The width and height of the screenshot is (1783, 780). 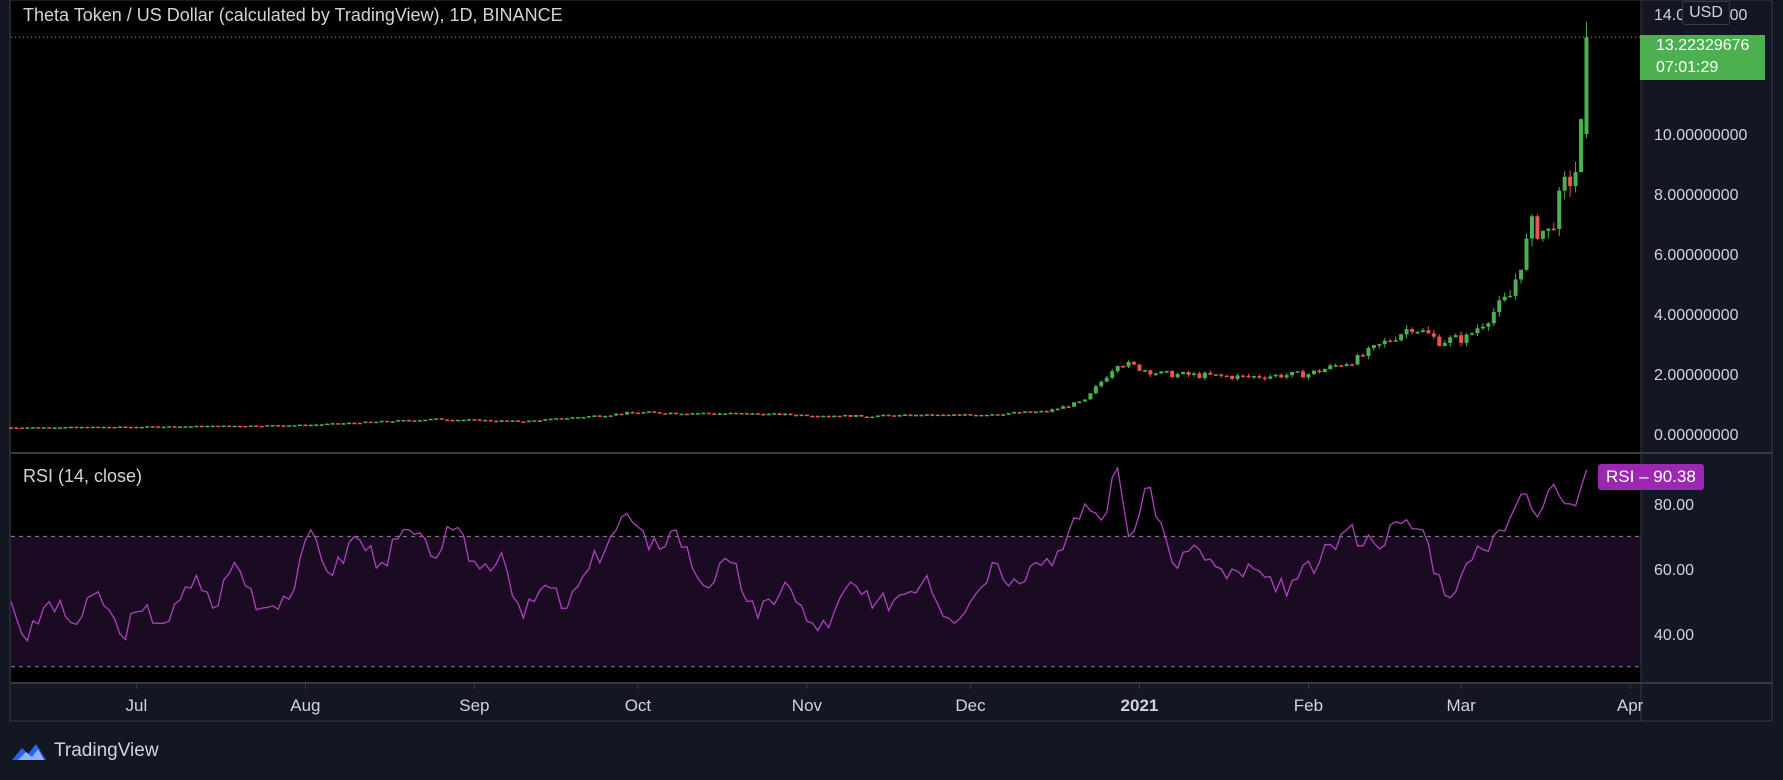 I want to click on bar-countdown: 07:01:29, so click(x=1687, y=67).